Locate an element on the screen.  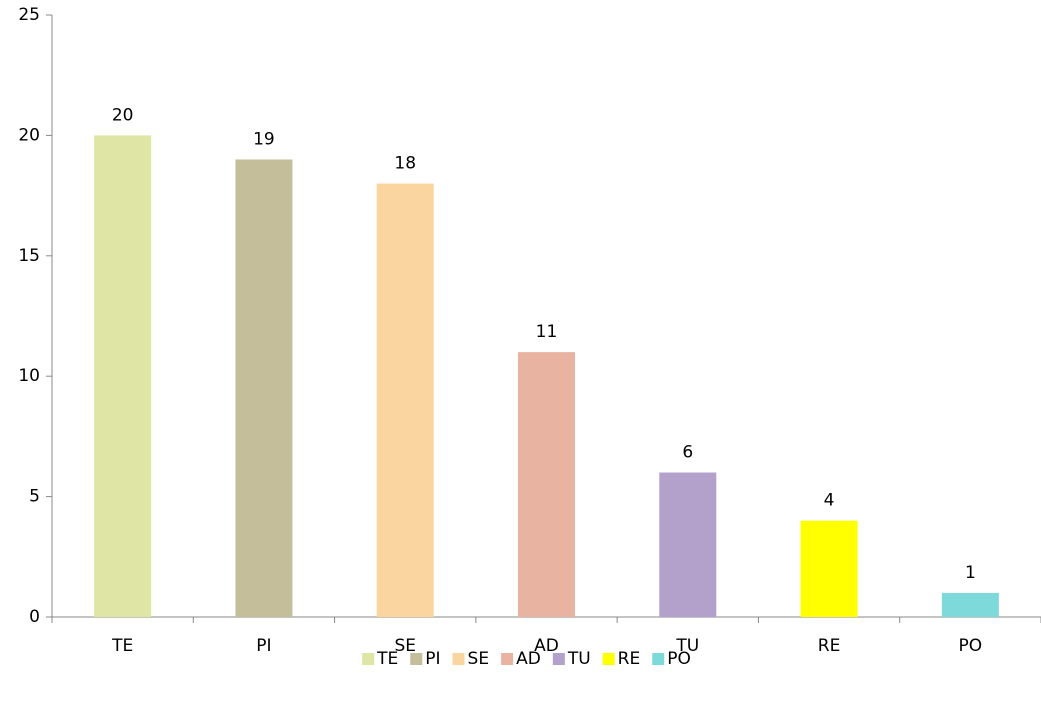
value-label: 11 is located at coordinates (547, 332).